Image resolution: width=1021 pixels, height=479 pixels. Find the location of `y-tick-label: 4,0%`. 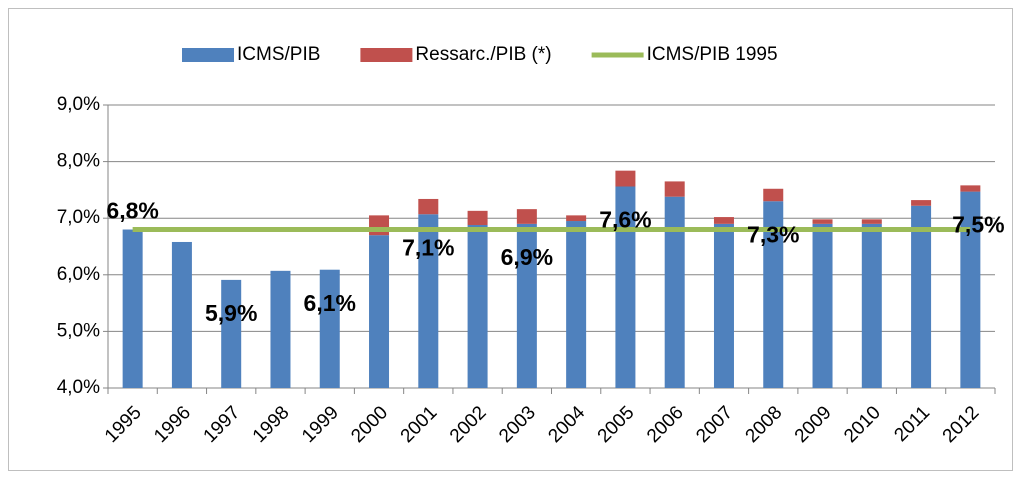

y-tick-label: 4,0% is located at coordinates (78, 387).